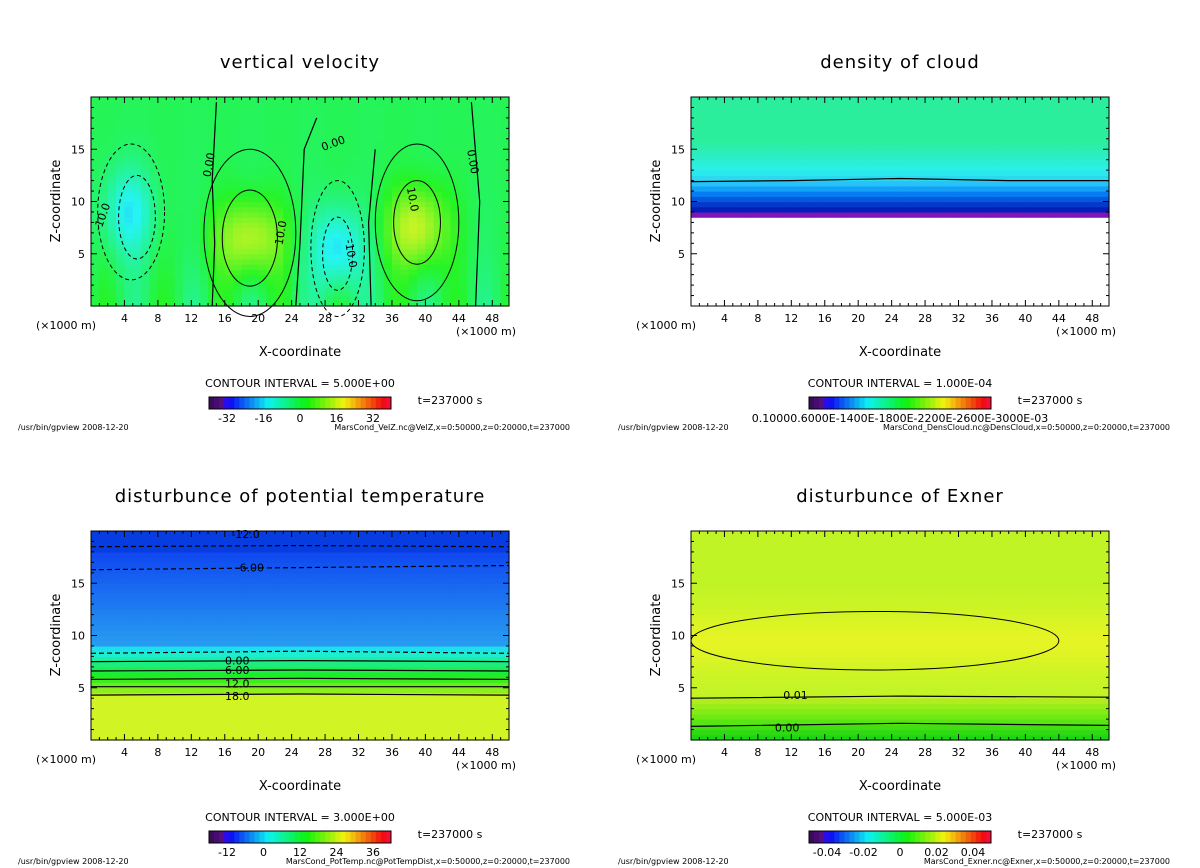 This screenshot has height=868, width=1200. I want to click on colorbar-swatch, so click(282, 403).